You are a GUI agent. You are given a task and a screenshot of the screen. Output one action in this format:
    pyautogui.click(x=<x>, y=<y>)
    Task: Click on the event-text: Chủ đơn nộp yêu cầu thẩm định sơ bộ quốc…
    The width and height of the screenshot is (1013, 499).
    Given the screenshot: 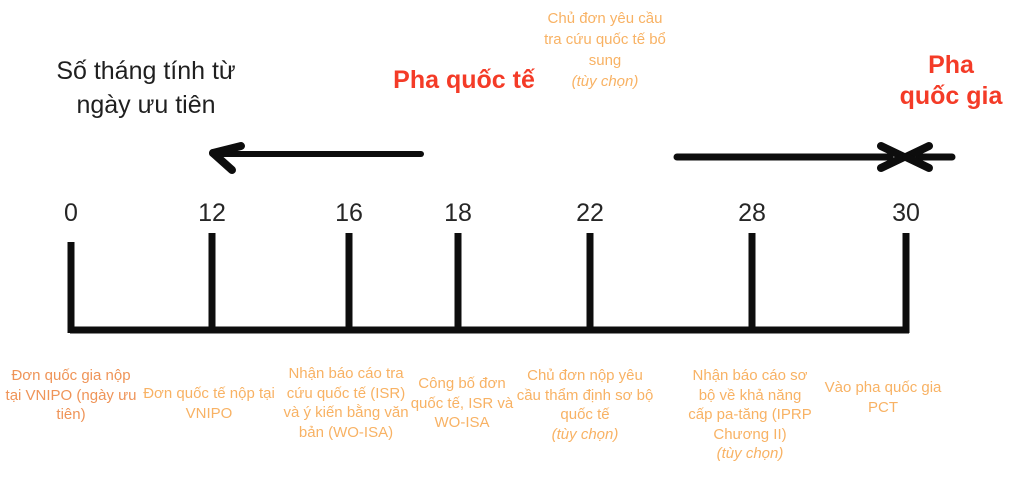 What is the action you would take?
    pyautogui.click(x=585, y=395)
    